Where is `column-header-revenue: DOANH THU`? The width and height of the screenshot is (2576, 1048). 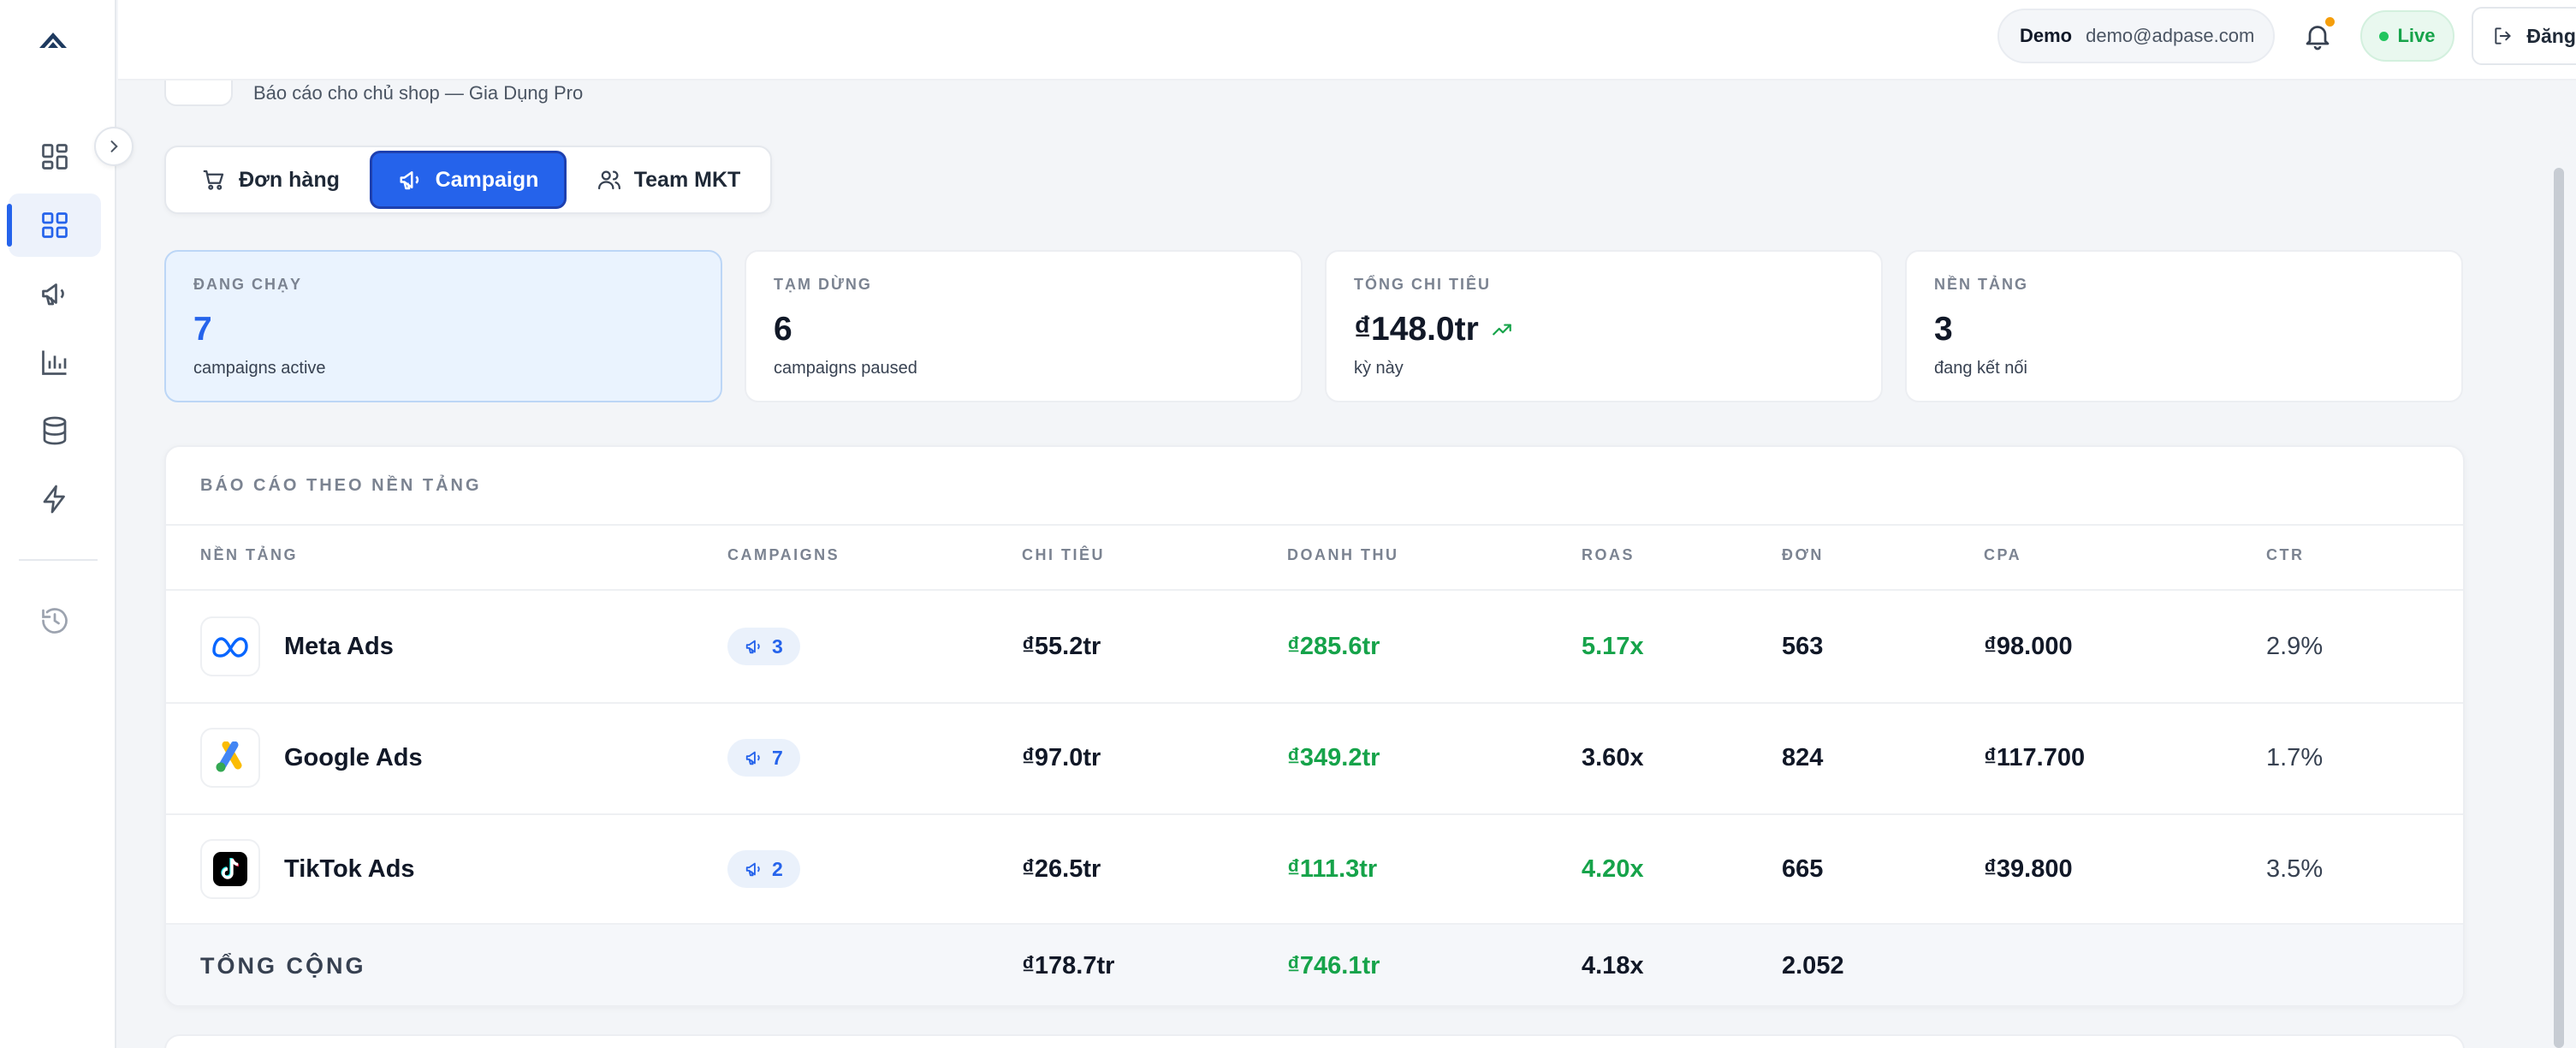 column-header-revenue: DOANH THU is located at coordinates (1343, 554).